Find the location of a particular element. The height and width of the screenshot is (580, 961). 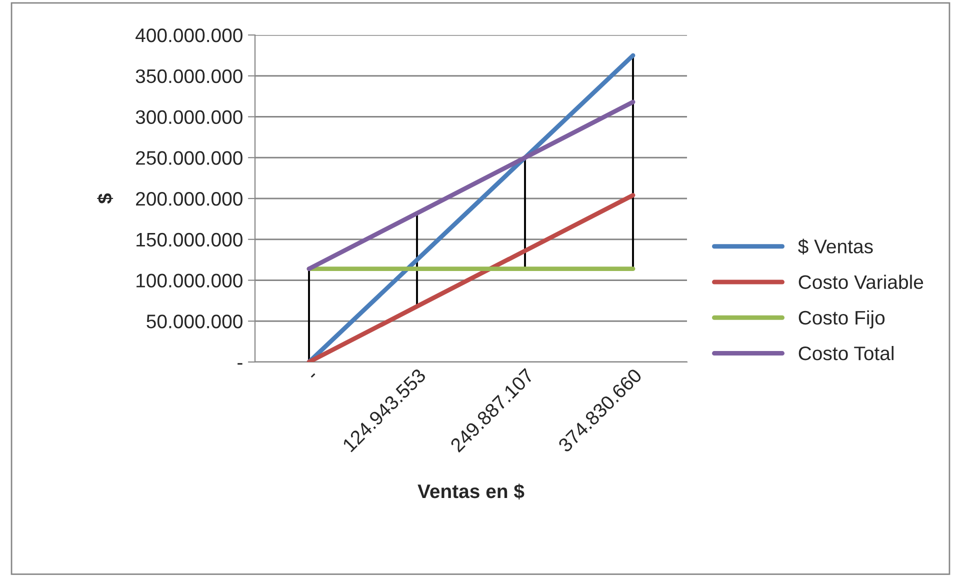

legend-label: Costo Total is located at coordinates (846, 353).